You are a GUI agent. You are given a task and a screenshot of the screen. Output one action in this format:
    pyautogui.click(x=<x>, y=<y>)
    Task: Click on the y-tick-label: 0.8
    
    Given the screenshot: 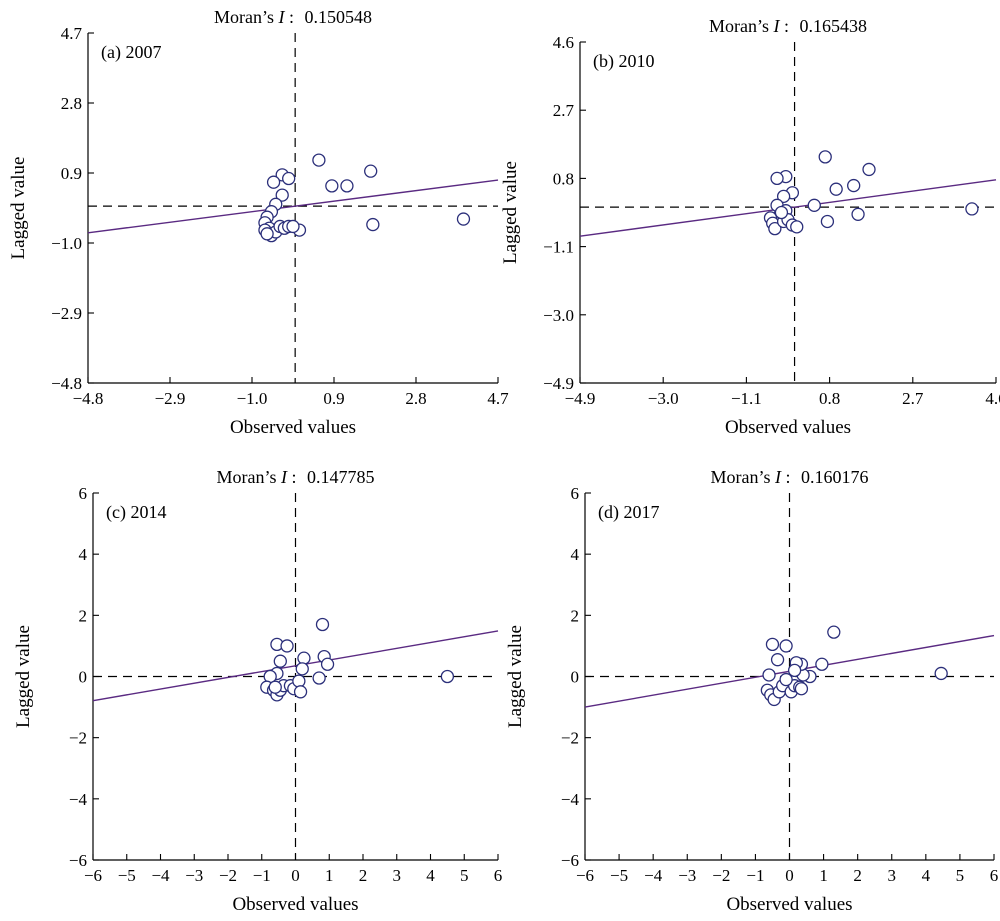 What is the action you would take?
    pyautogui.click(x=563, y=178)
    